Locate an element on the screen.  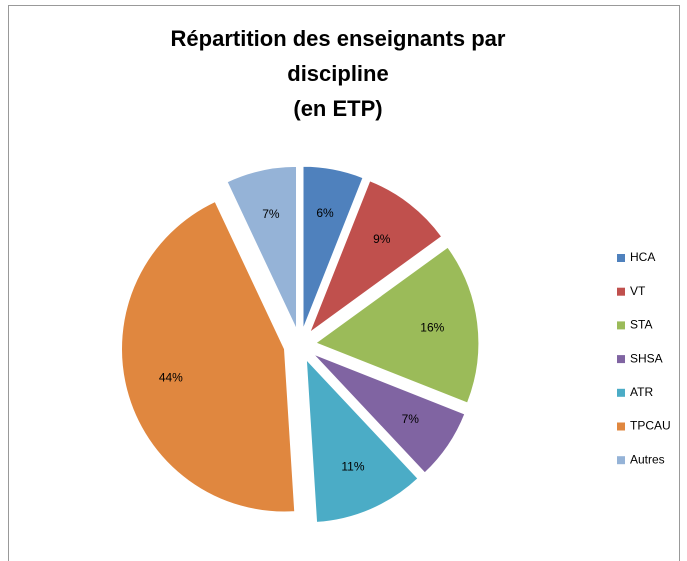
data-label: 44% is located at coordinates (171, 377).